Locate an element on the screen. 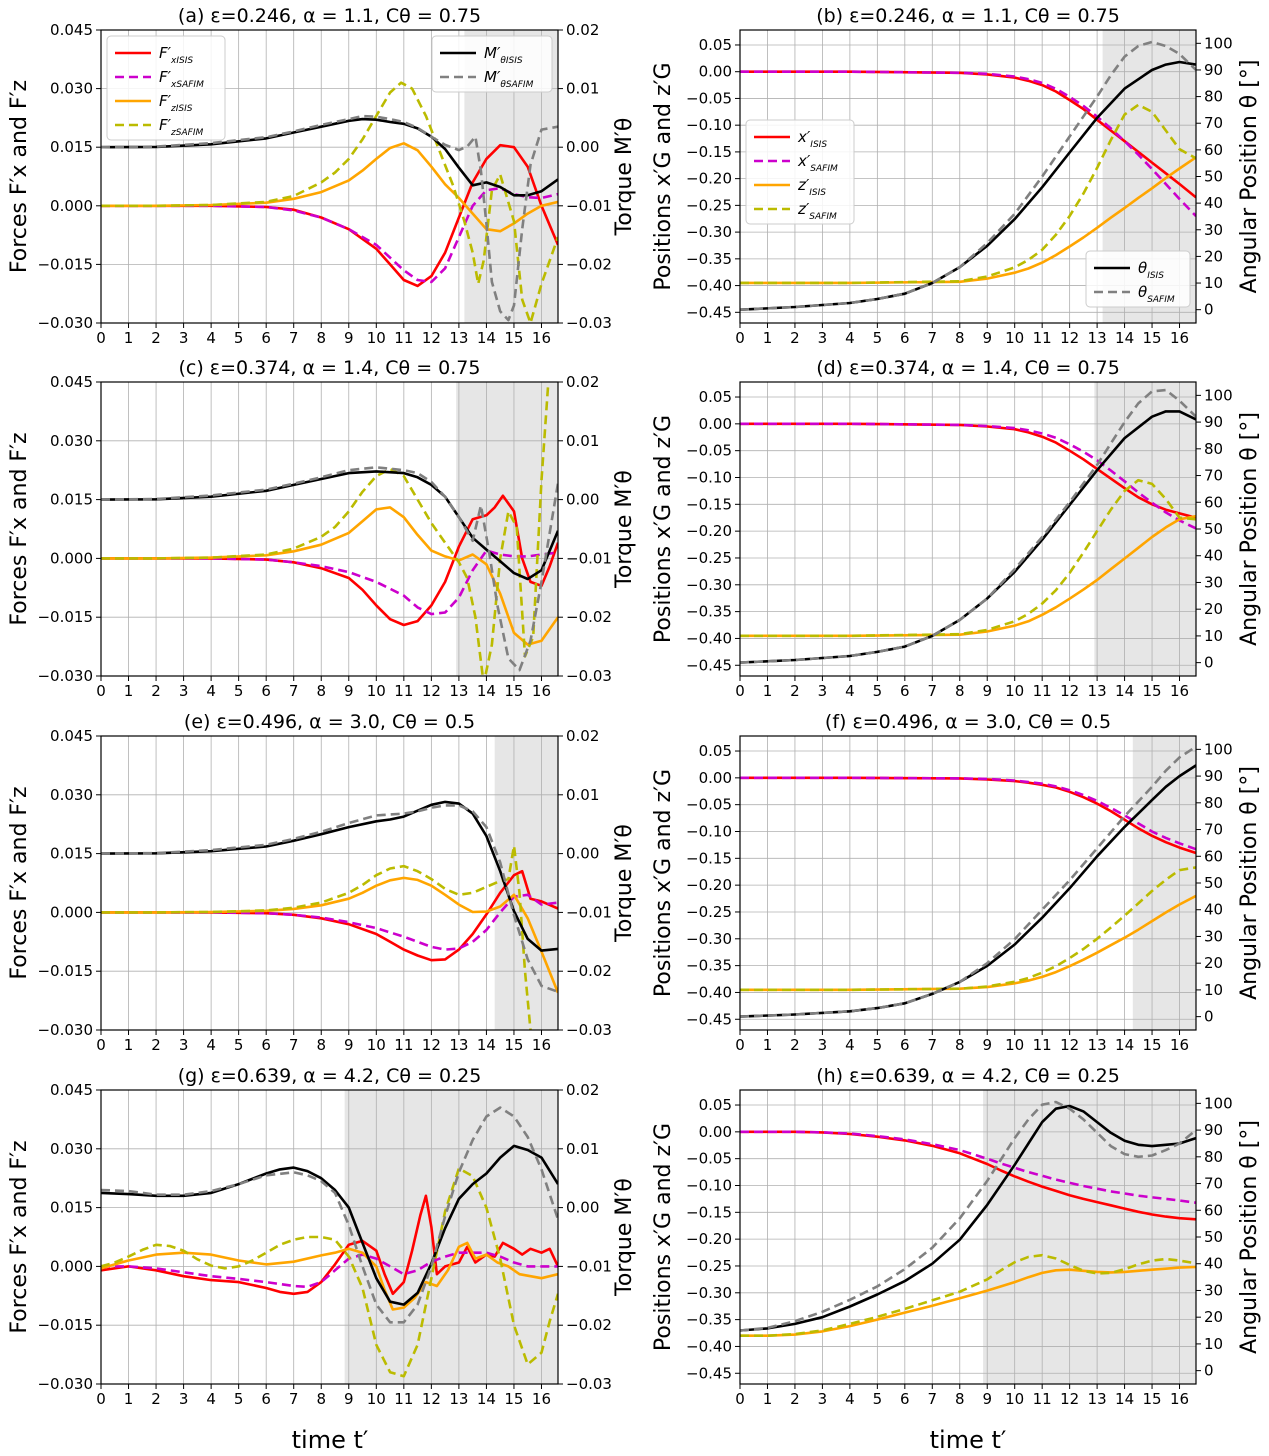  label-part: zISIS is located at coordinates (181, 109).